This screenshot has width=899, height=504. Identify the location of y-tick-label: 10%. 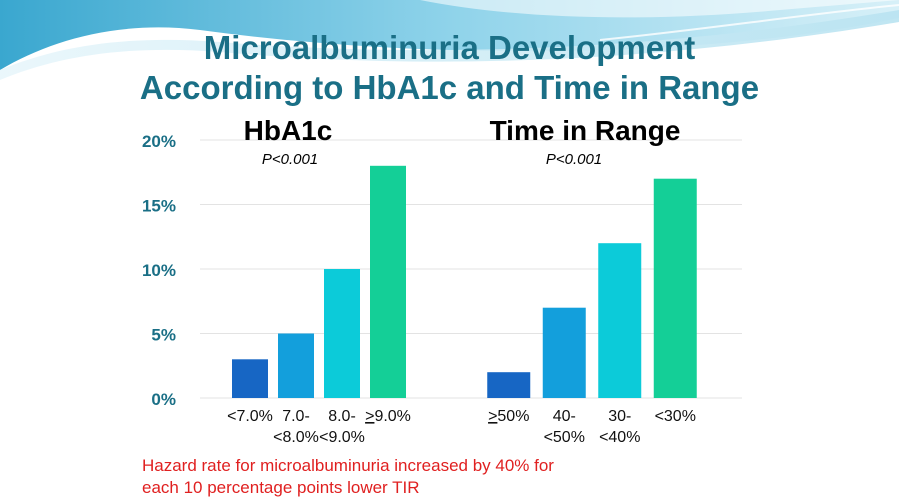
(159, 270).